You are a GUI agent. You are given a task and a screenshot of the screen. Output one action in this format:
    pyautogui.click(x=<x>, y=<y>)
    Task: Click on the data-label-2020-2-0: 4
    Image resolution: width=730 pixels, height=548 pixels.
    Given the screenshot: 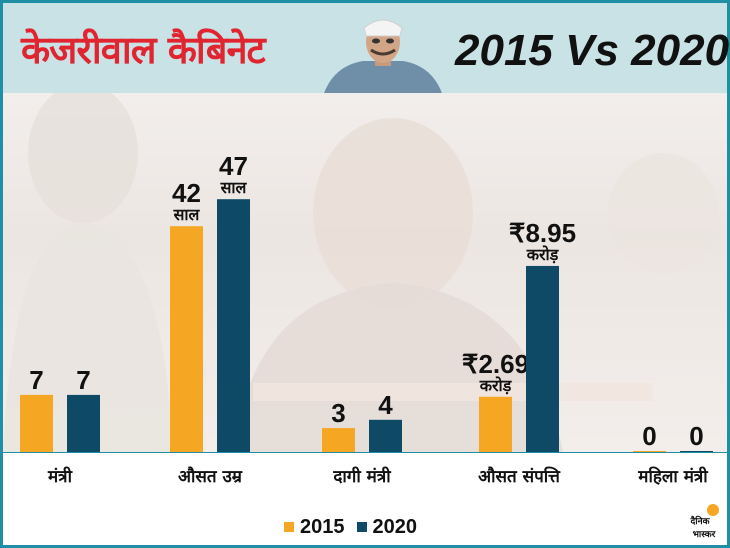 What is the action you would take?
    pyautogui.click(x=385, y=405)
    